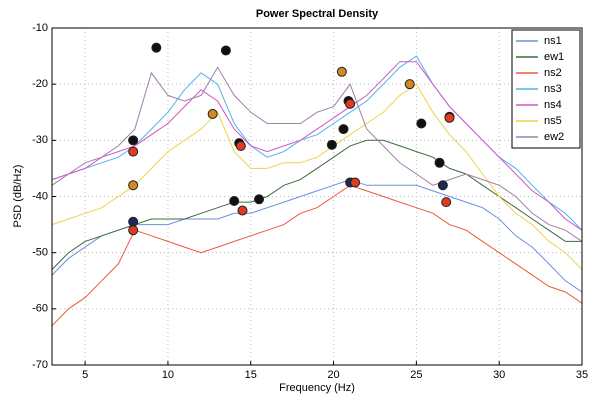  I want to click on x-tick-label: 25, so click(416, 375).